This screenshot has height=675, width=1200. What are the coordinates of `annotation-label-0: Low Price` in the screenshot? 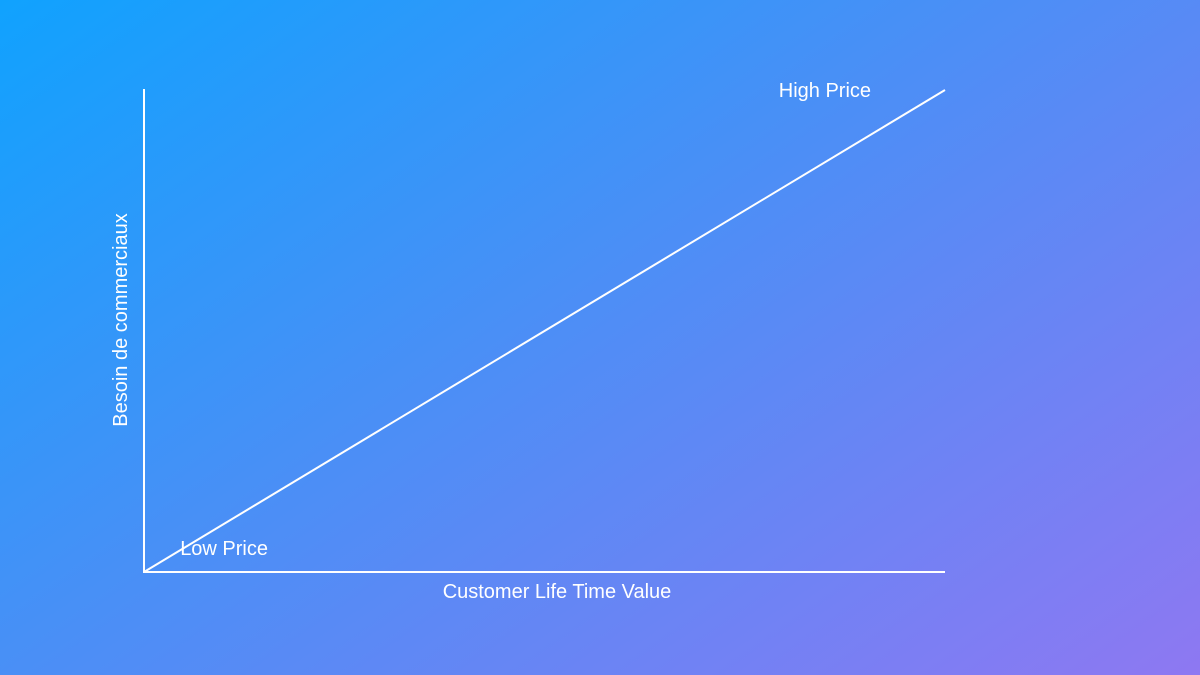 It's located at (224, 549).